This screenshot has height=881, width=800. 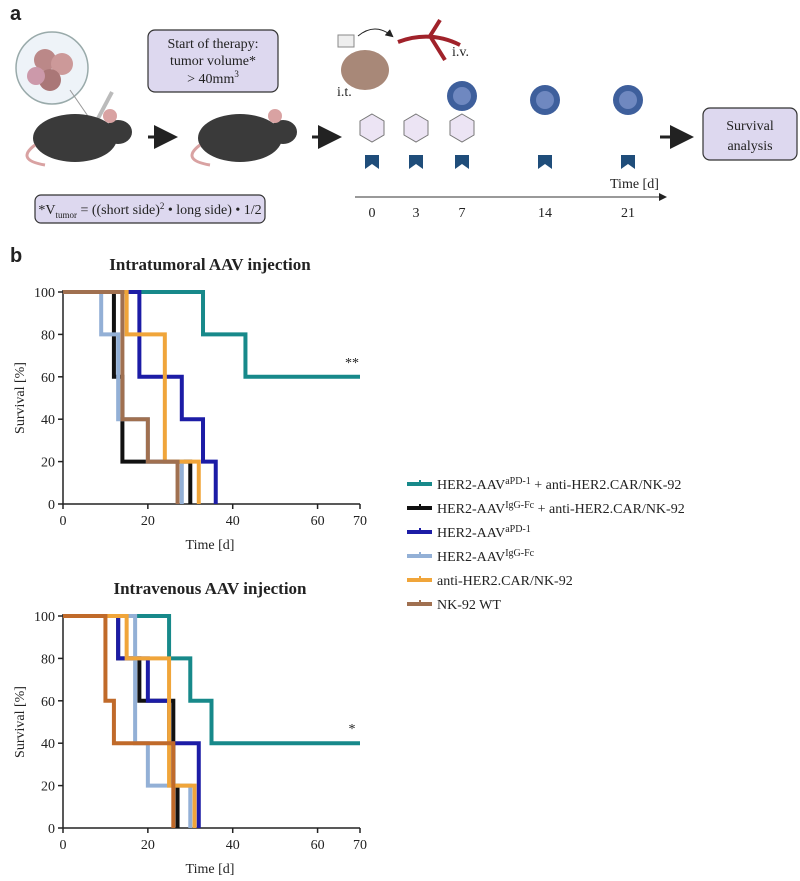 What do you see at coordinates (210, 264) in the screenshot?
I see `chart-title: Intratumoral AAV injection` at bounding box center [210, 264].